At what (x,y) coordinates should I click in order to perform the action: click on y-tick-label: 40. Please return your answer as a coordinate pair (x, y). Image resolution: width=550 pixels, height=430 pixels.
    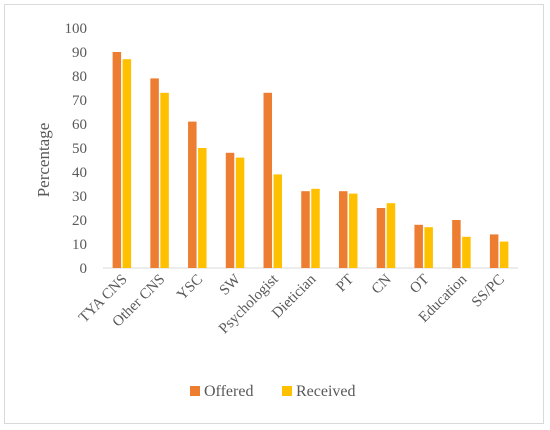
    Looking at the image, I should click on (79, 173).